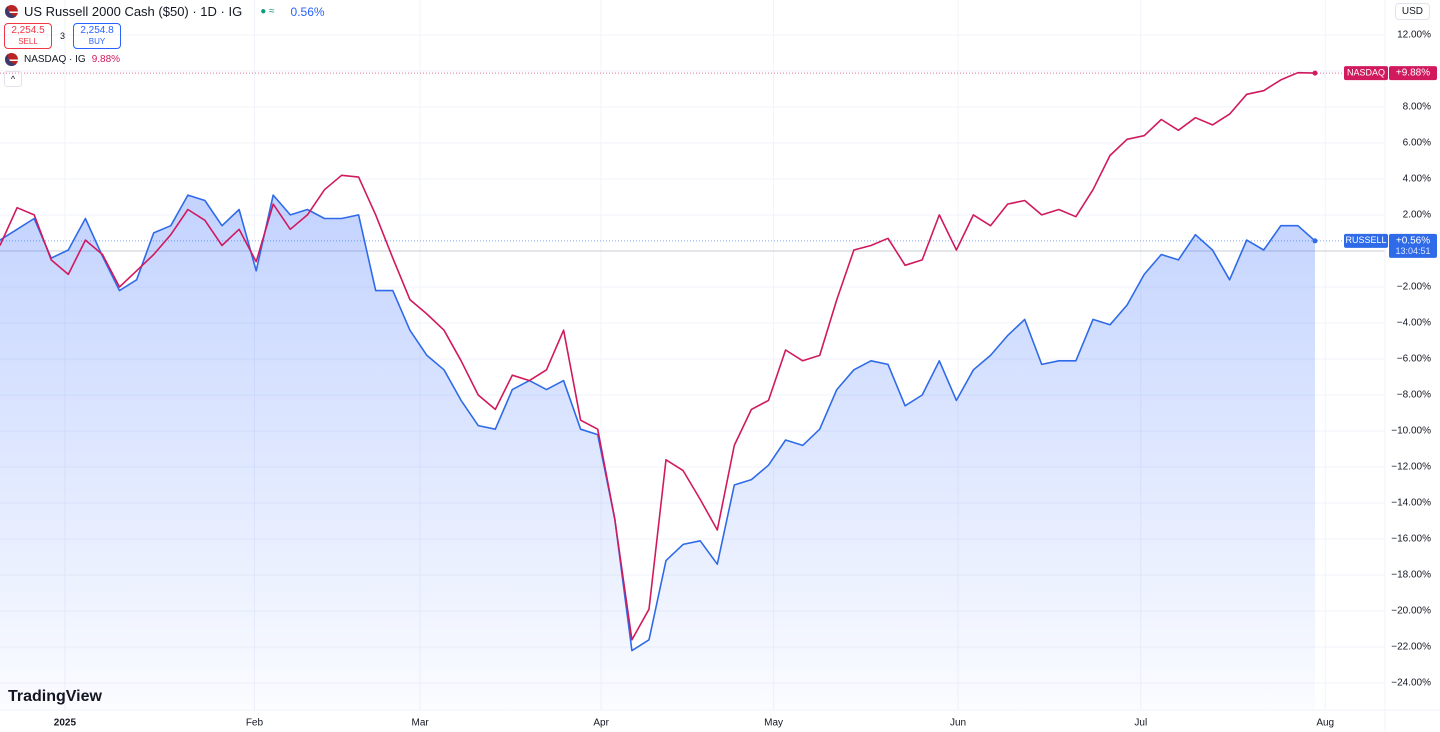 Image resolution: width=1440 pixels, height=732 pixels. Describe the element at coordinates (1411, 611) in the screenshot. I see `y-tick-label: −20.00%` at that location.